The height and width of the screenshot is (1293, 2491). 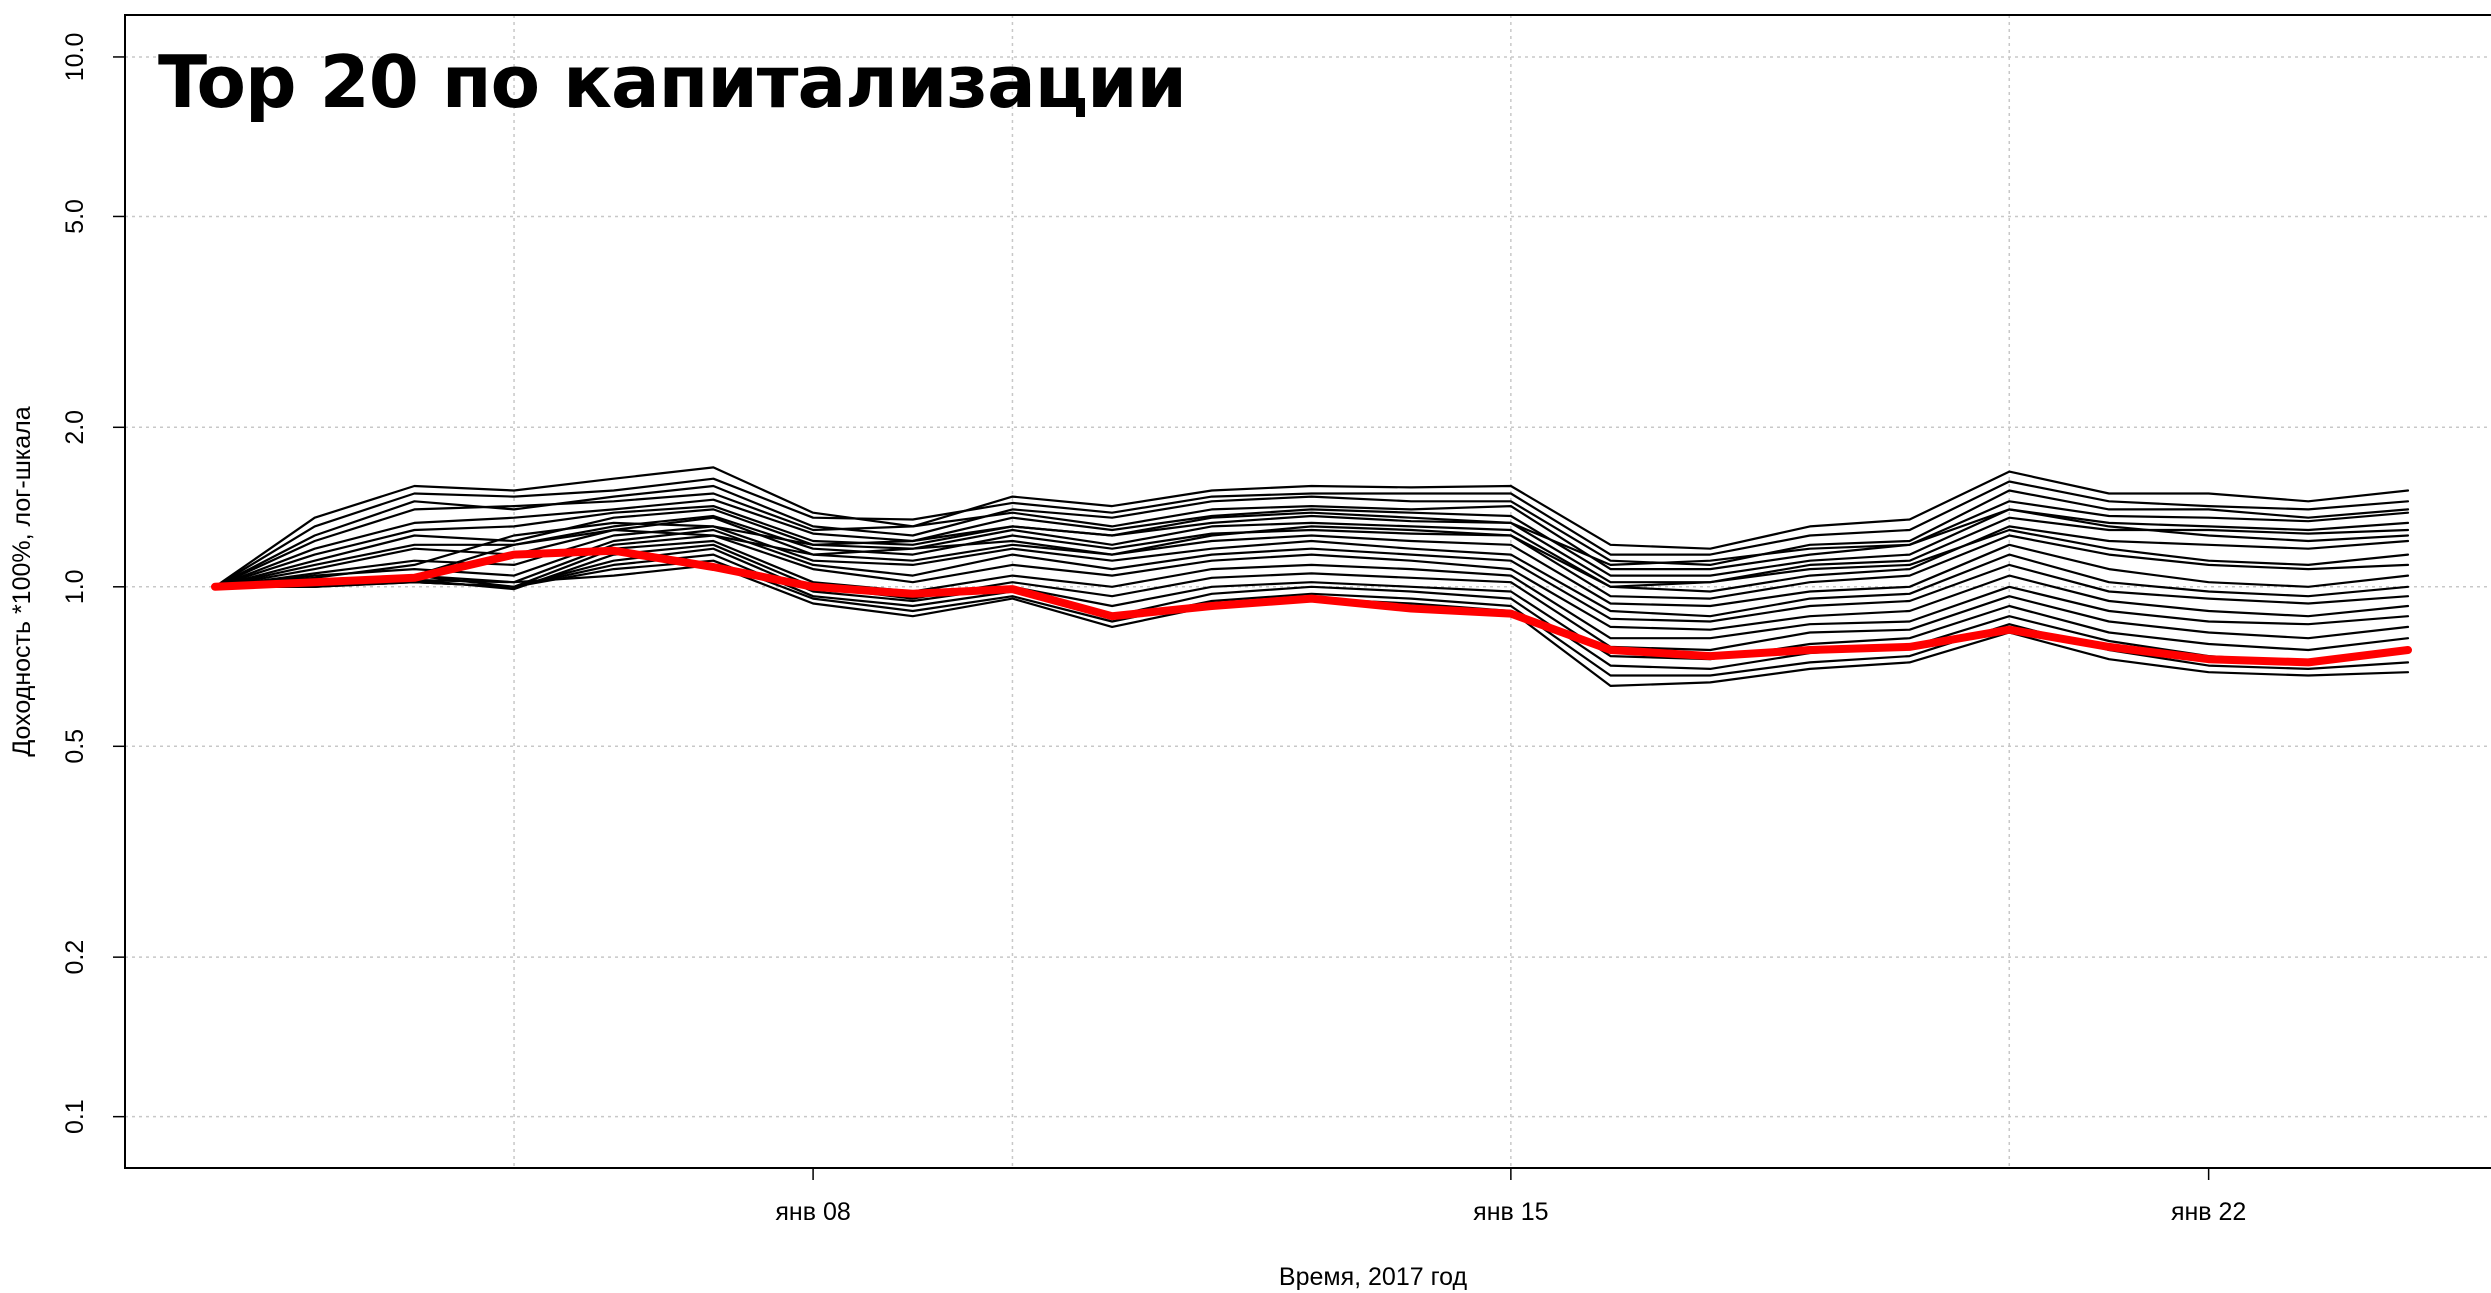 What do you see at coordinates (75, 57) in the screenshot?
I see `y-tick-label: 10.0` at bounding box center [75, 57].